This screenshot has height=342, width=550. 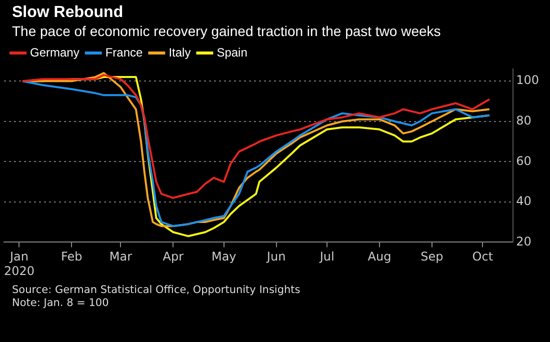 I want to click on y-tick-label: 80, so click(x=524, y=120).